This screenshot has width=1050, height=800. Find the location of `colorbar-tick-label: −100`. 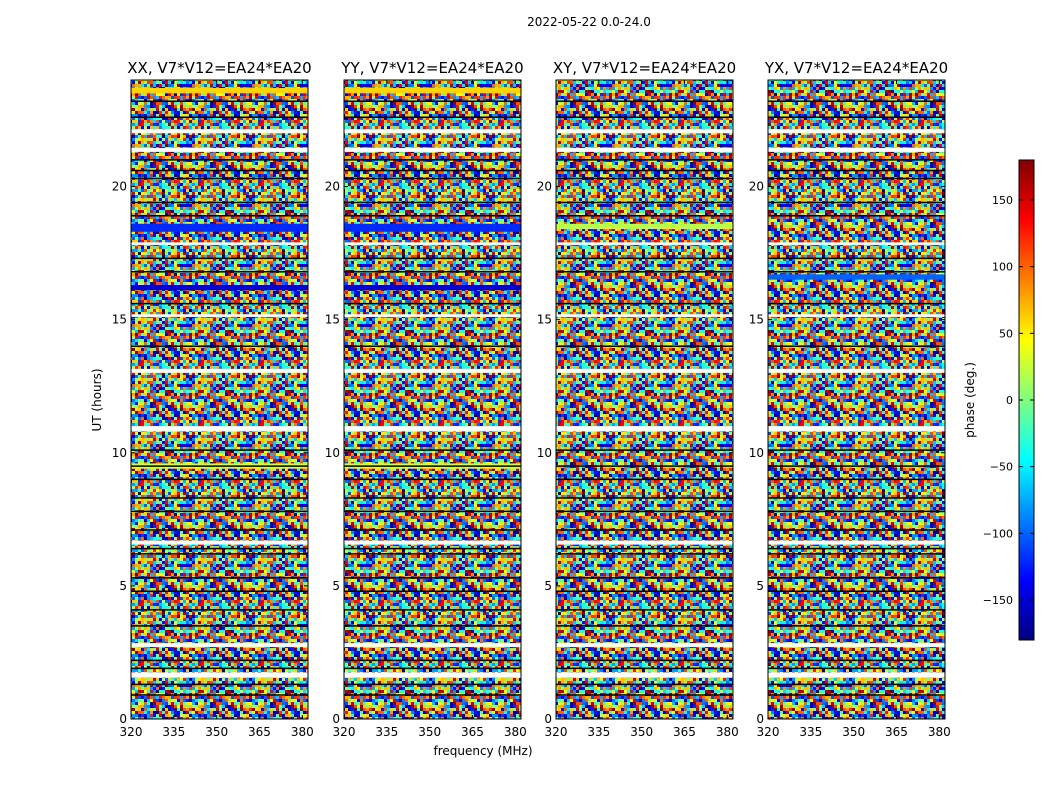

colorbar-tick-label: −100 is located at coordinates (998, 533).